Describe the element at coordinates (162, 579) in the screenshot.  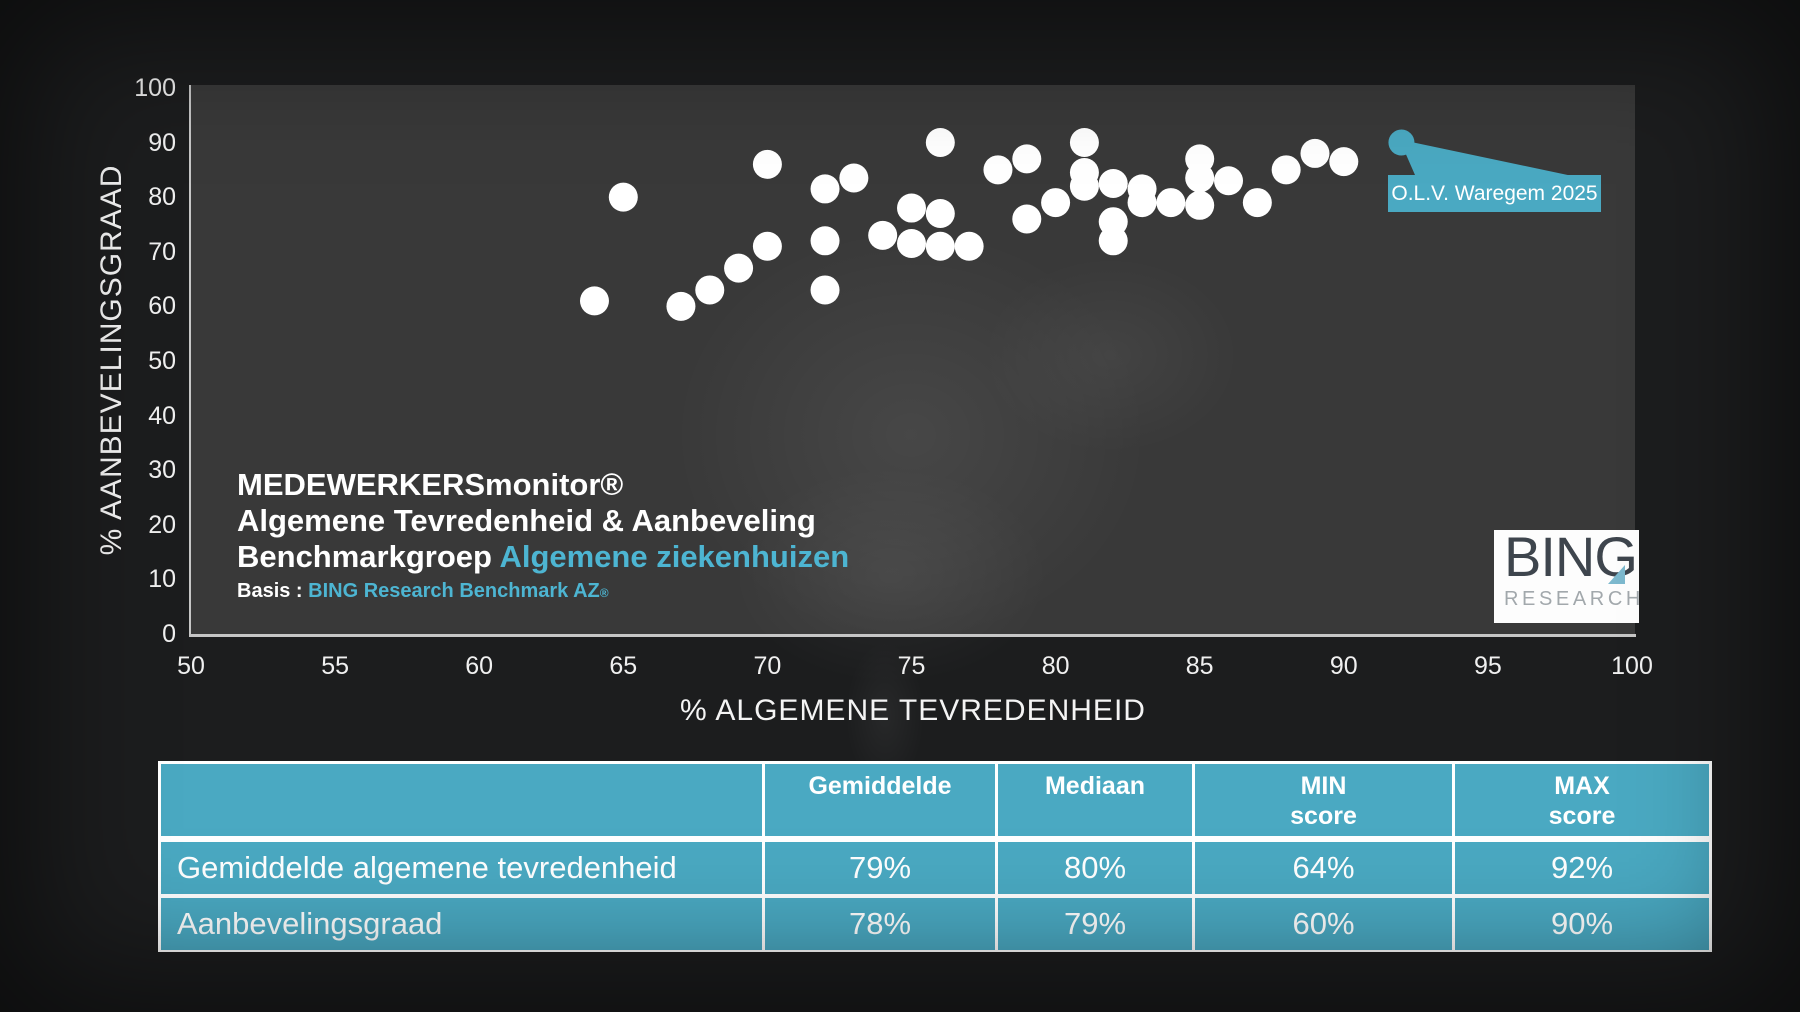
I see `y-tick-label: 10` at that location.